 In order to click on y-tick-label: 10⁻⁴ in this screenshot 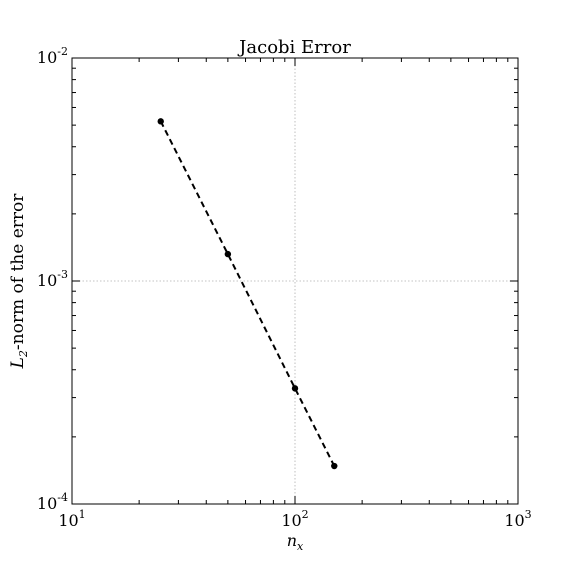, I will do `click(52, 502)`.